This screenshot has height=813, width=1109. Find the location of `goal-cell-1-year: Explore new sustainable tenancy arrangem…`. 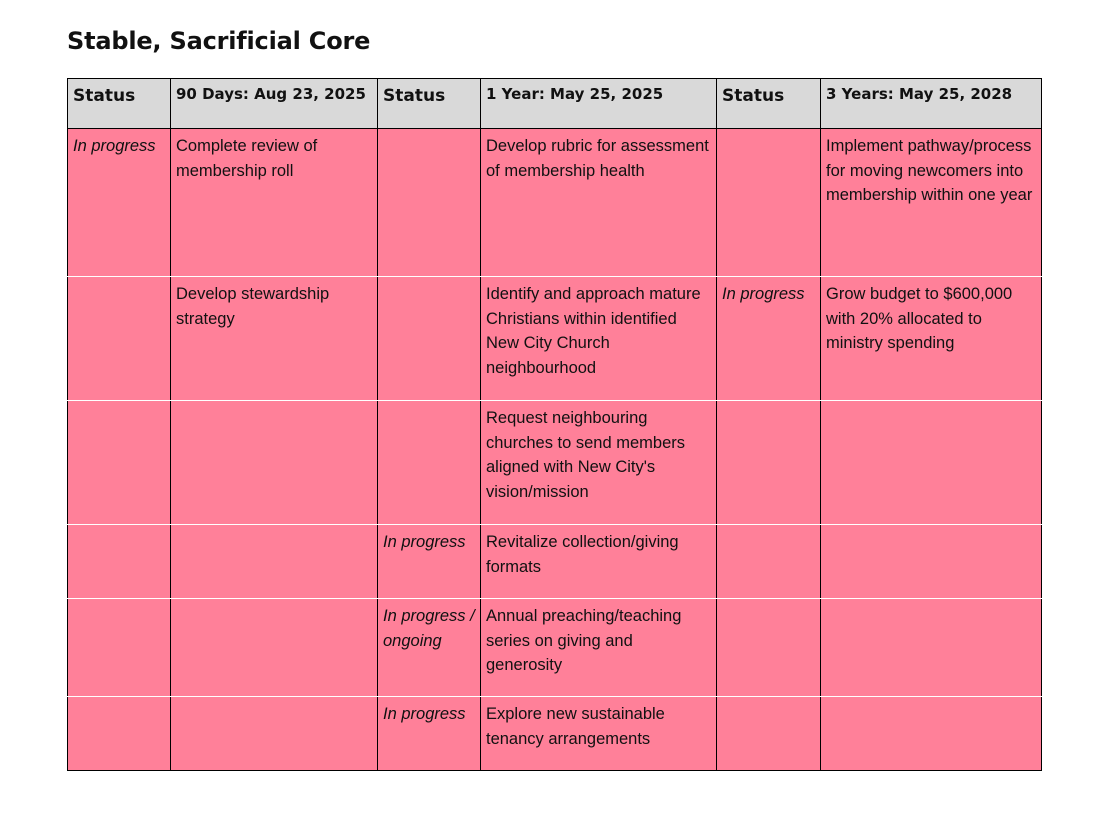

goal-cell-1-year: Explore new sustainable tenancy arrangem… is located at coordinates (598, 733).